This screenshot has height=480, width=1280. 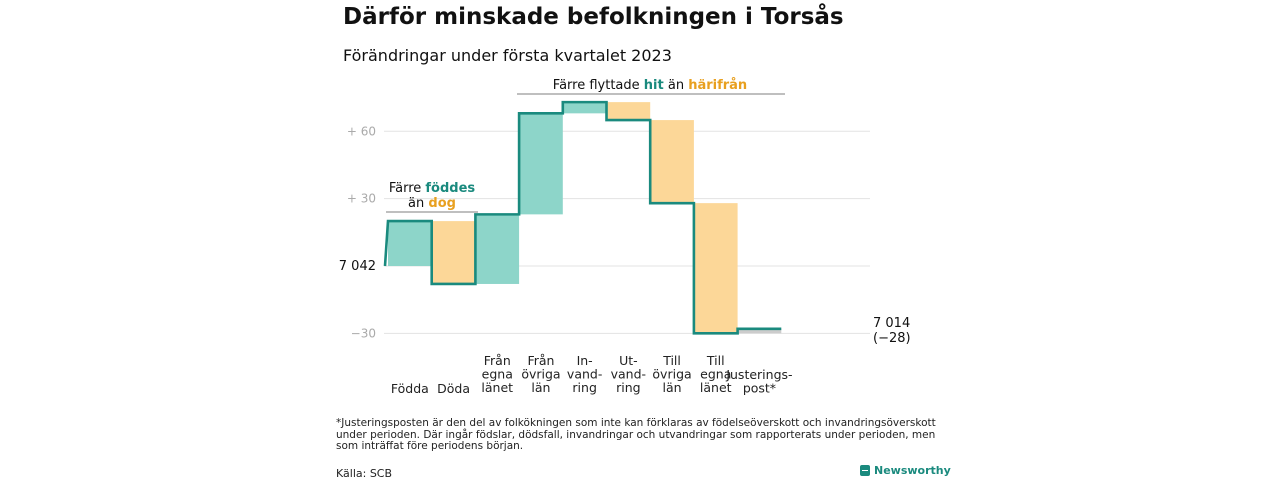 What do you see at coordinates (912, 470) in the screenshot?
I see `brand-name: Newsworthy` at bounding box center [912, 470].